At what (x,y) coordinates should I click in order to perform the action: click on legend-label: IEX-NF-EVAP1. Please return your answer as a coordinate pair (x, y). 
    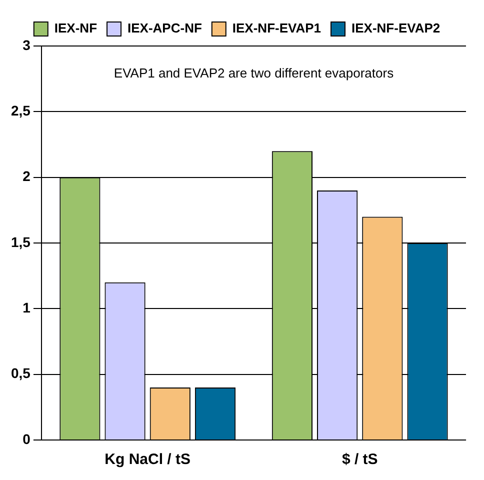
    Looking at the image, I should click on (276, 28).